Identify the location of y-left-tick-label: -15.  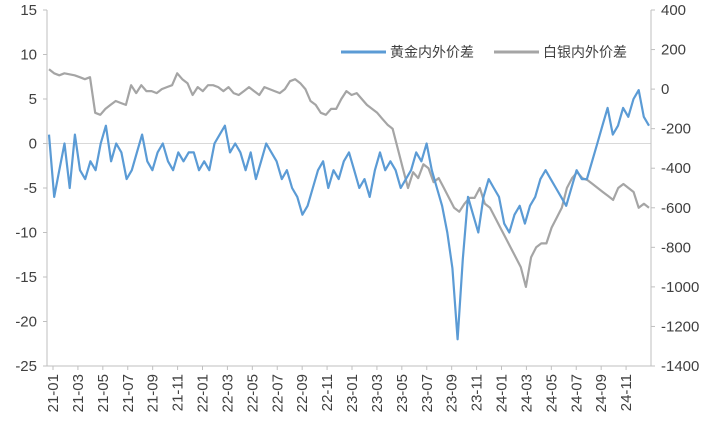
(26, 277).